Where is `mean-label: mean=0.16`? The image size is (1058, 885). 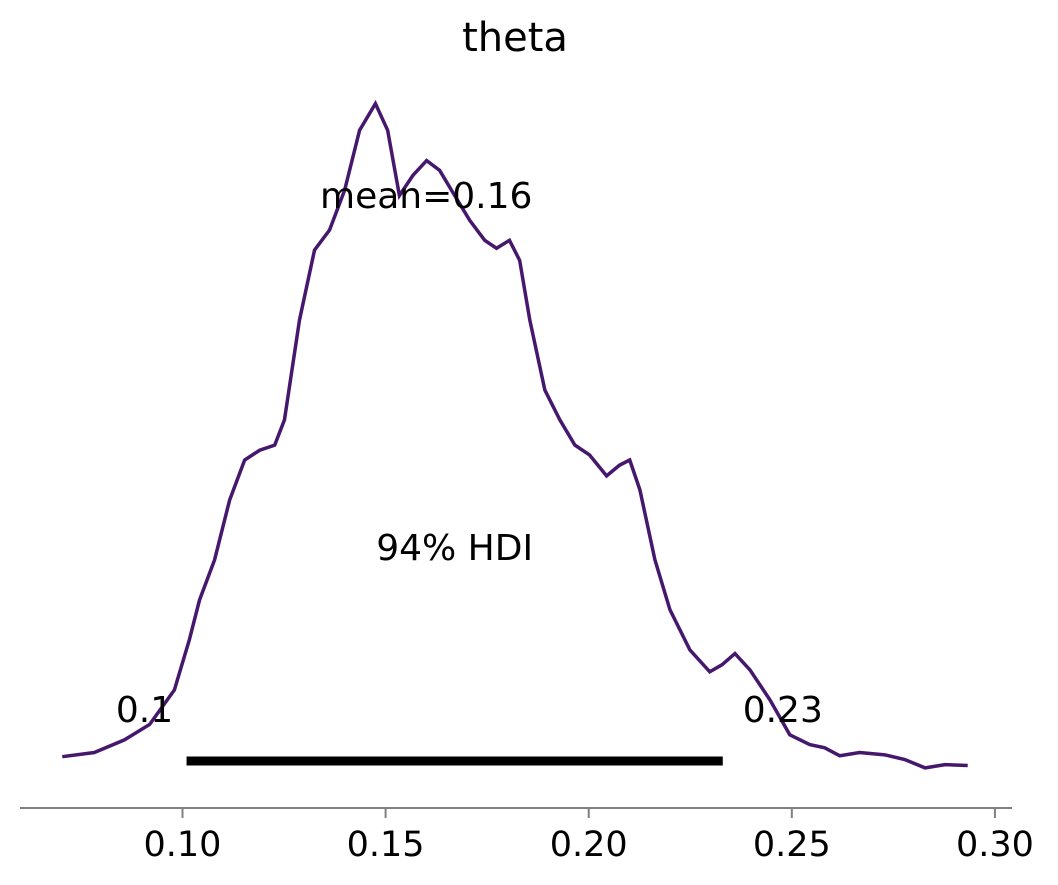 mean-label: mean=0.16 is located at coordinates (426, 196).